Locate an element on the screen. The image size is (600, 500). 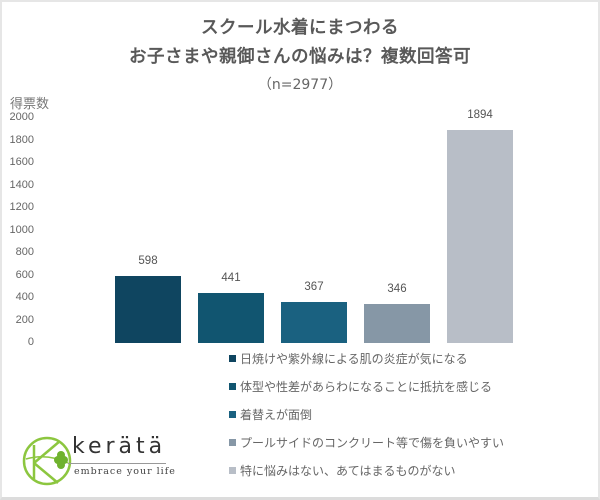
bar-value-label: 367 is located at coordinates (314, 286).